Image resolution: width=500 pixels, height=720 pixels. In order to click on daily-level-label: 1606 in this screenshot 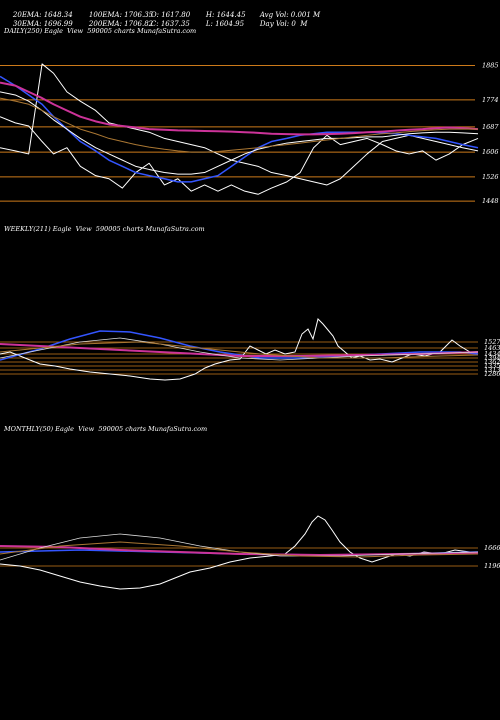, I will do `click(490, 152)`.